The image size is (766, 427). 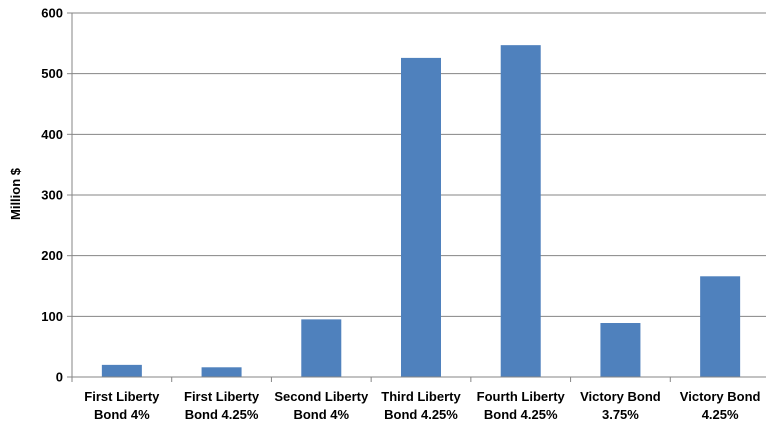 I want to click on x-tick-label: First Liberty Bond 4.25%, so click(x=222, y=405).